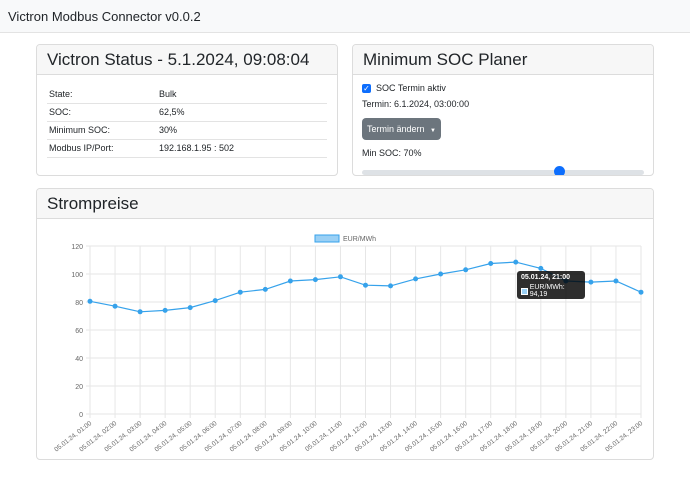  I want to click on soc-termin-checkbox: ✓ SOC Termin aktiv, so click(404, 88).